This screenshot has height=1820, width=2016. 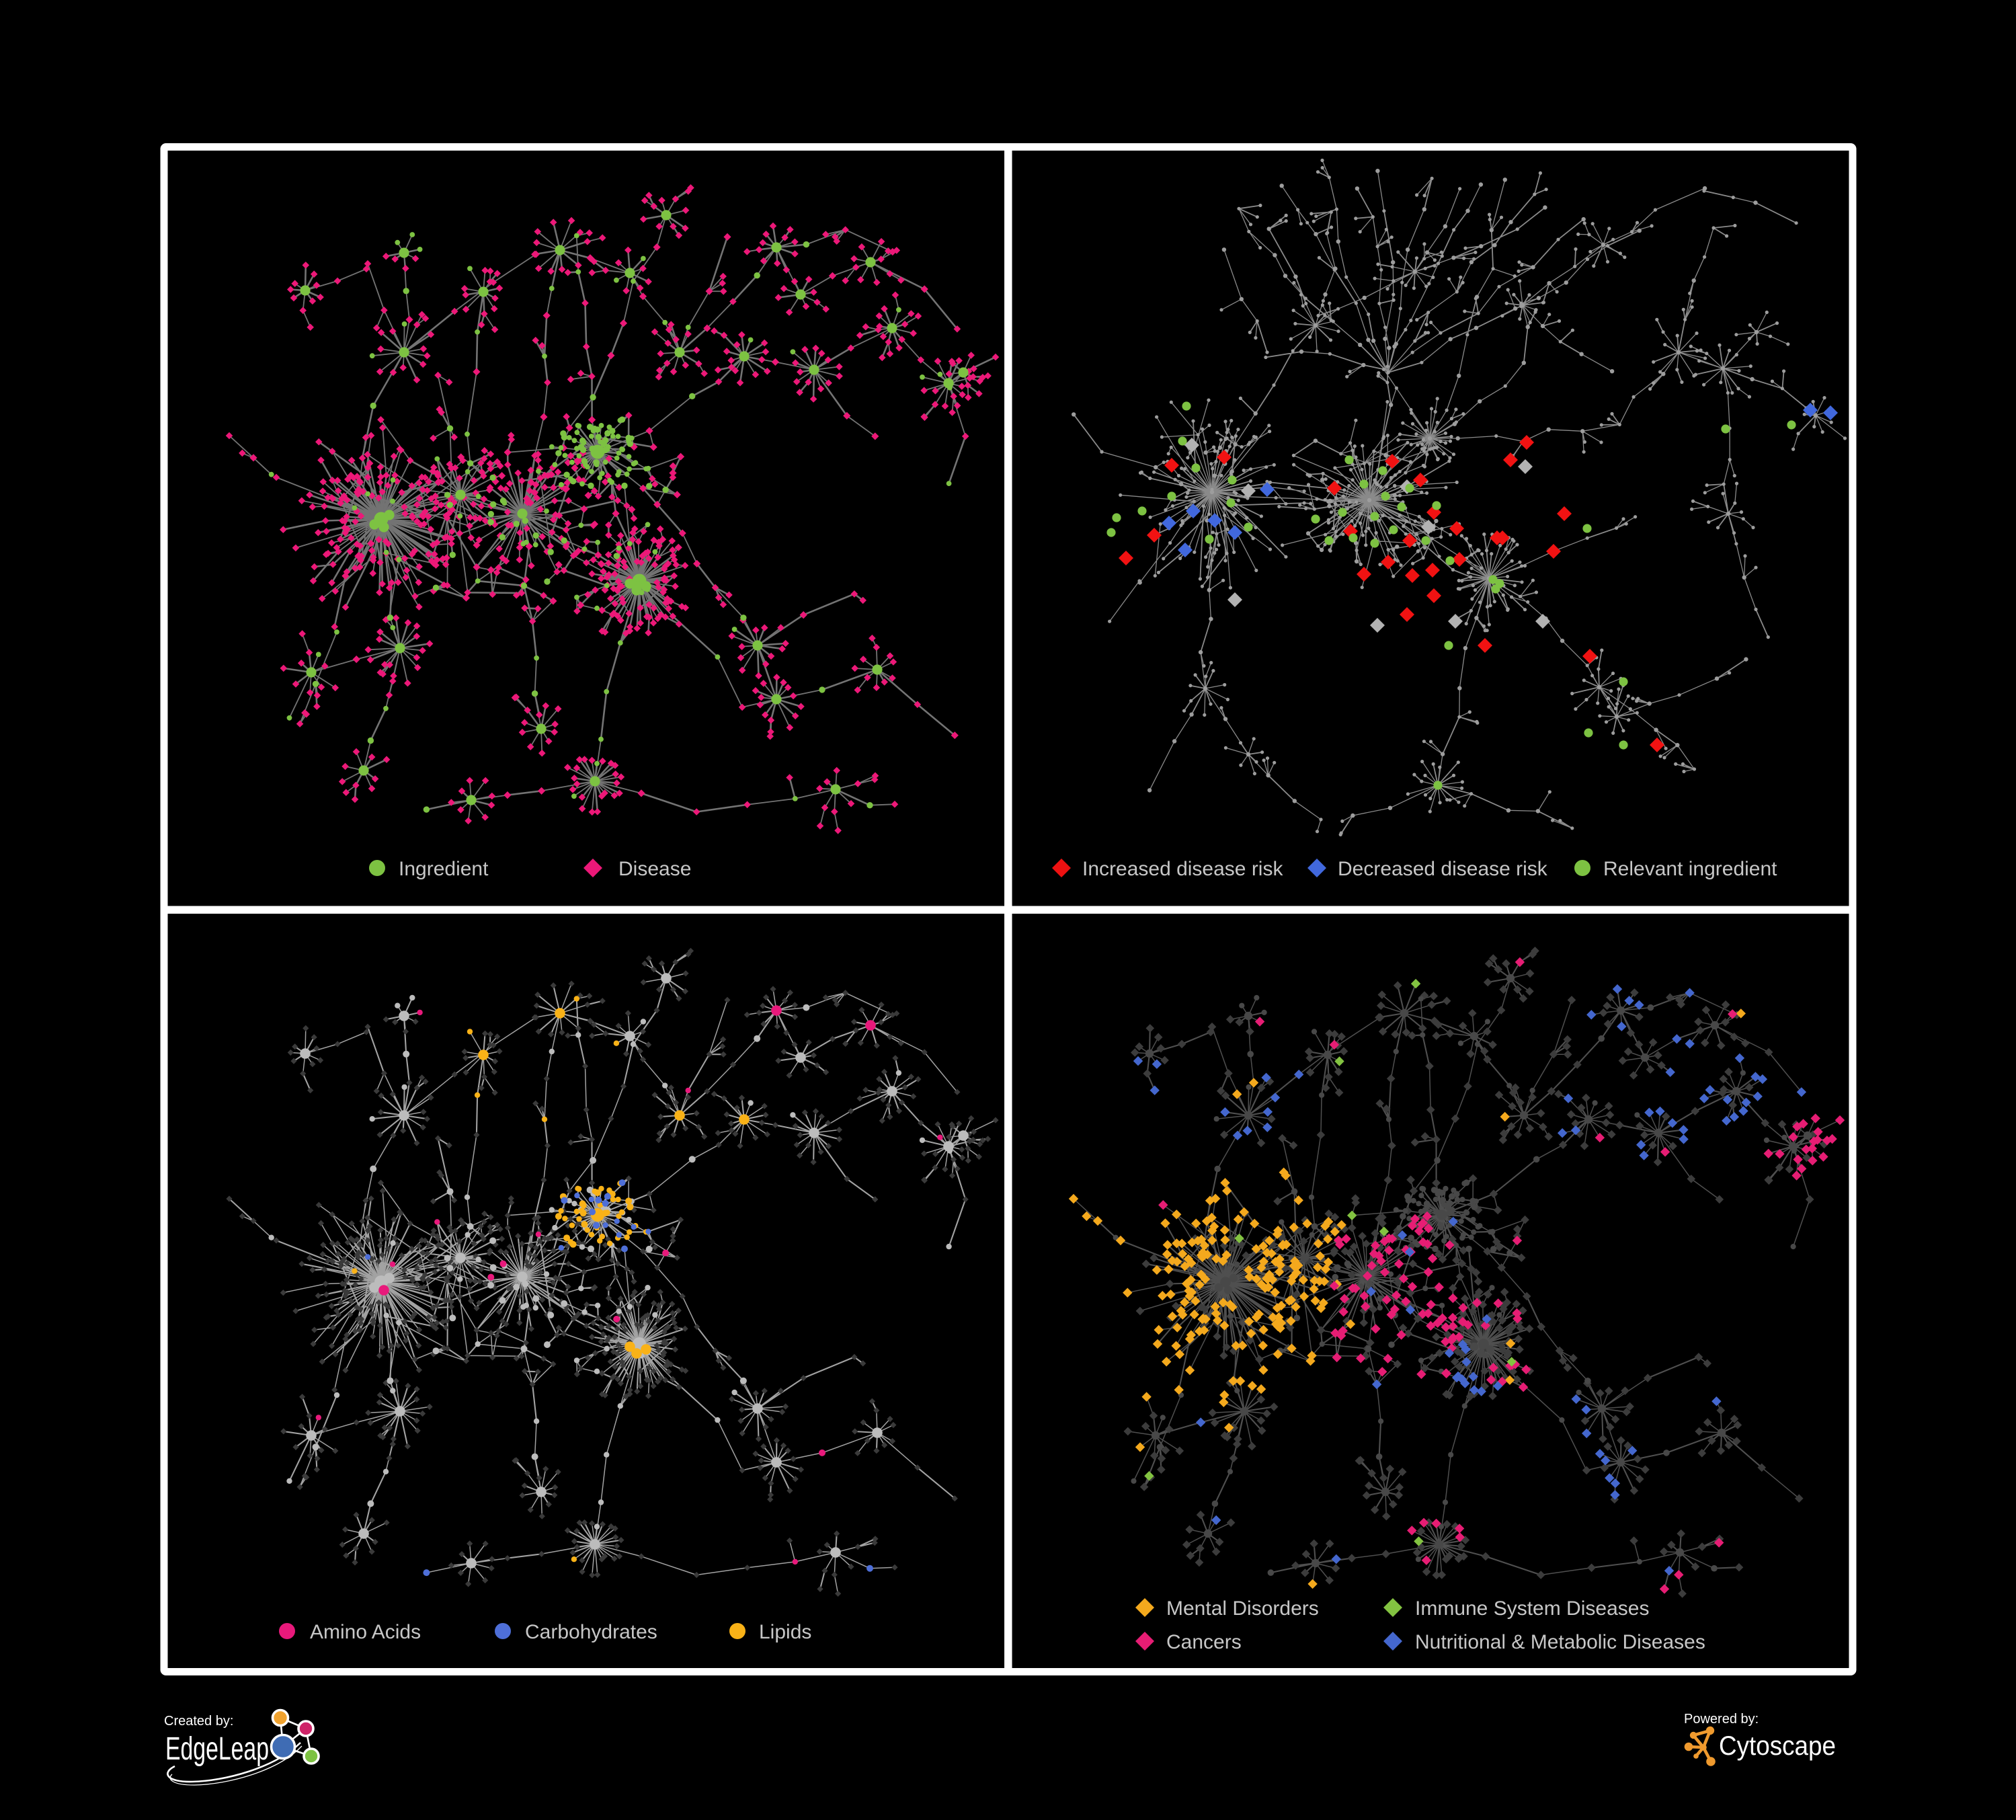 What do you see at coordinates (217, 1749) in the screenshot?
I see `svg-text: EdgeLeap` at bounding box center [217, 1749].